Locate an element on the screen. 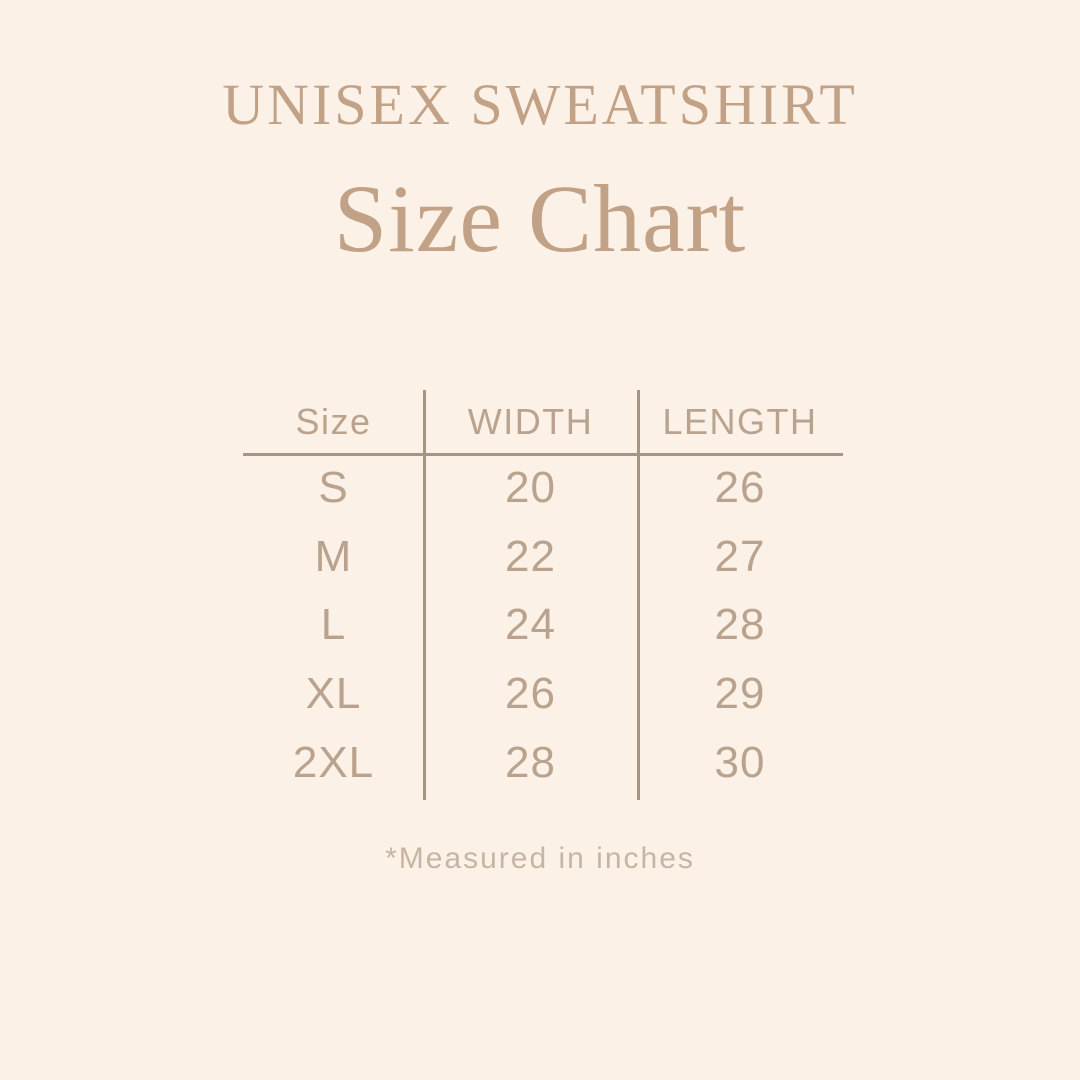 The height and width of the screenshot is (1080, 1080). width-cell: 22 is located at coordinates (530, 556).